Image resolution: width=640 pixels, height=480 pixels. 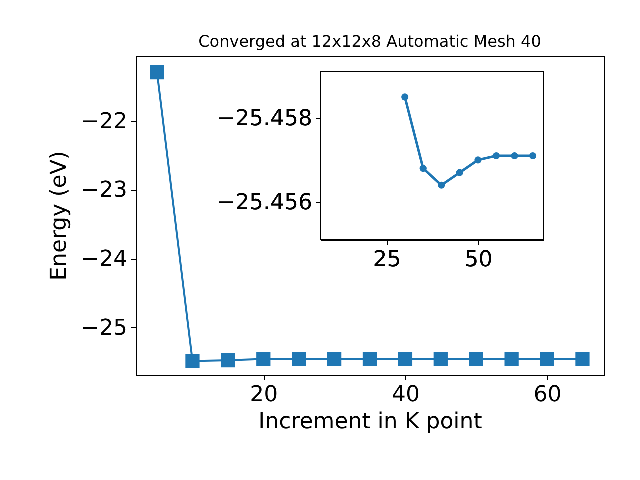 I want to click on y-tick-label: −25.458, so click(x=264, y=119).